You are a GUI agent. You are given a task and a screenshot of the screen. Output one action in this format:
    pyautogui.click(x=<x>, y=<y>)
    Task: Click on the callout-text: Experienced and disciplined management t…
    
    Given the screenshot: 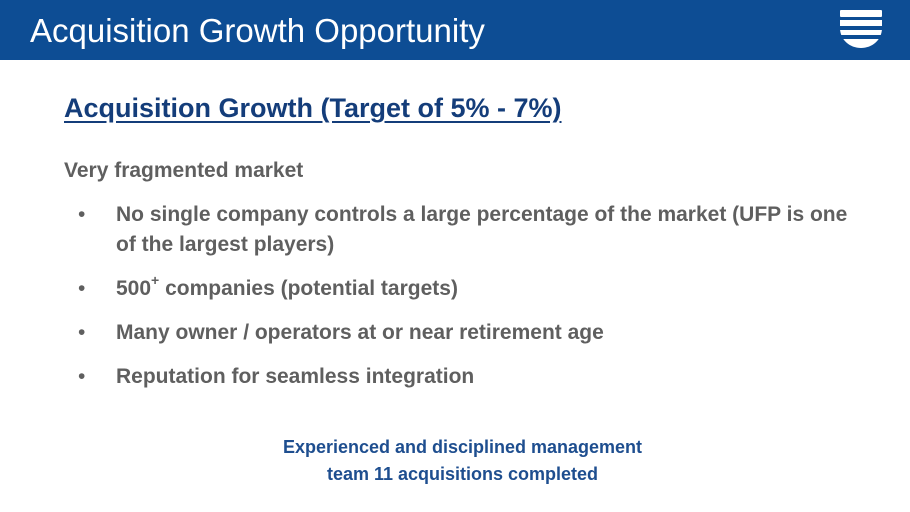 What is the action you would take?
    pyautogui.click(x=462, y=461)
    